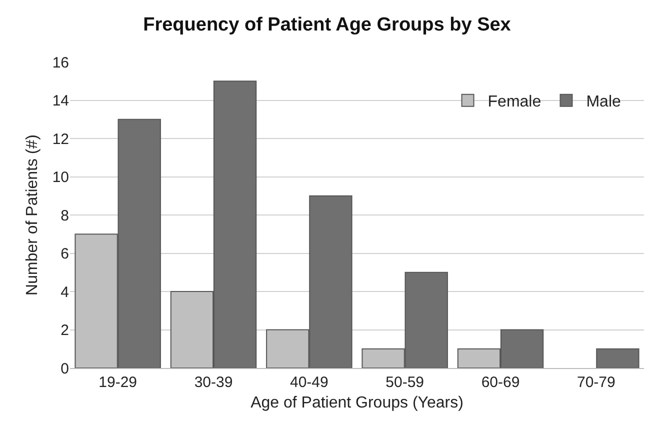  I want to click on y-tick-label: 12, so click(60, 139).